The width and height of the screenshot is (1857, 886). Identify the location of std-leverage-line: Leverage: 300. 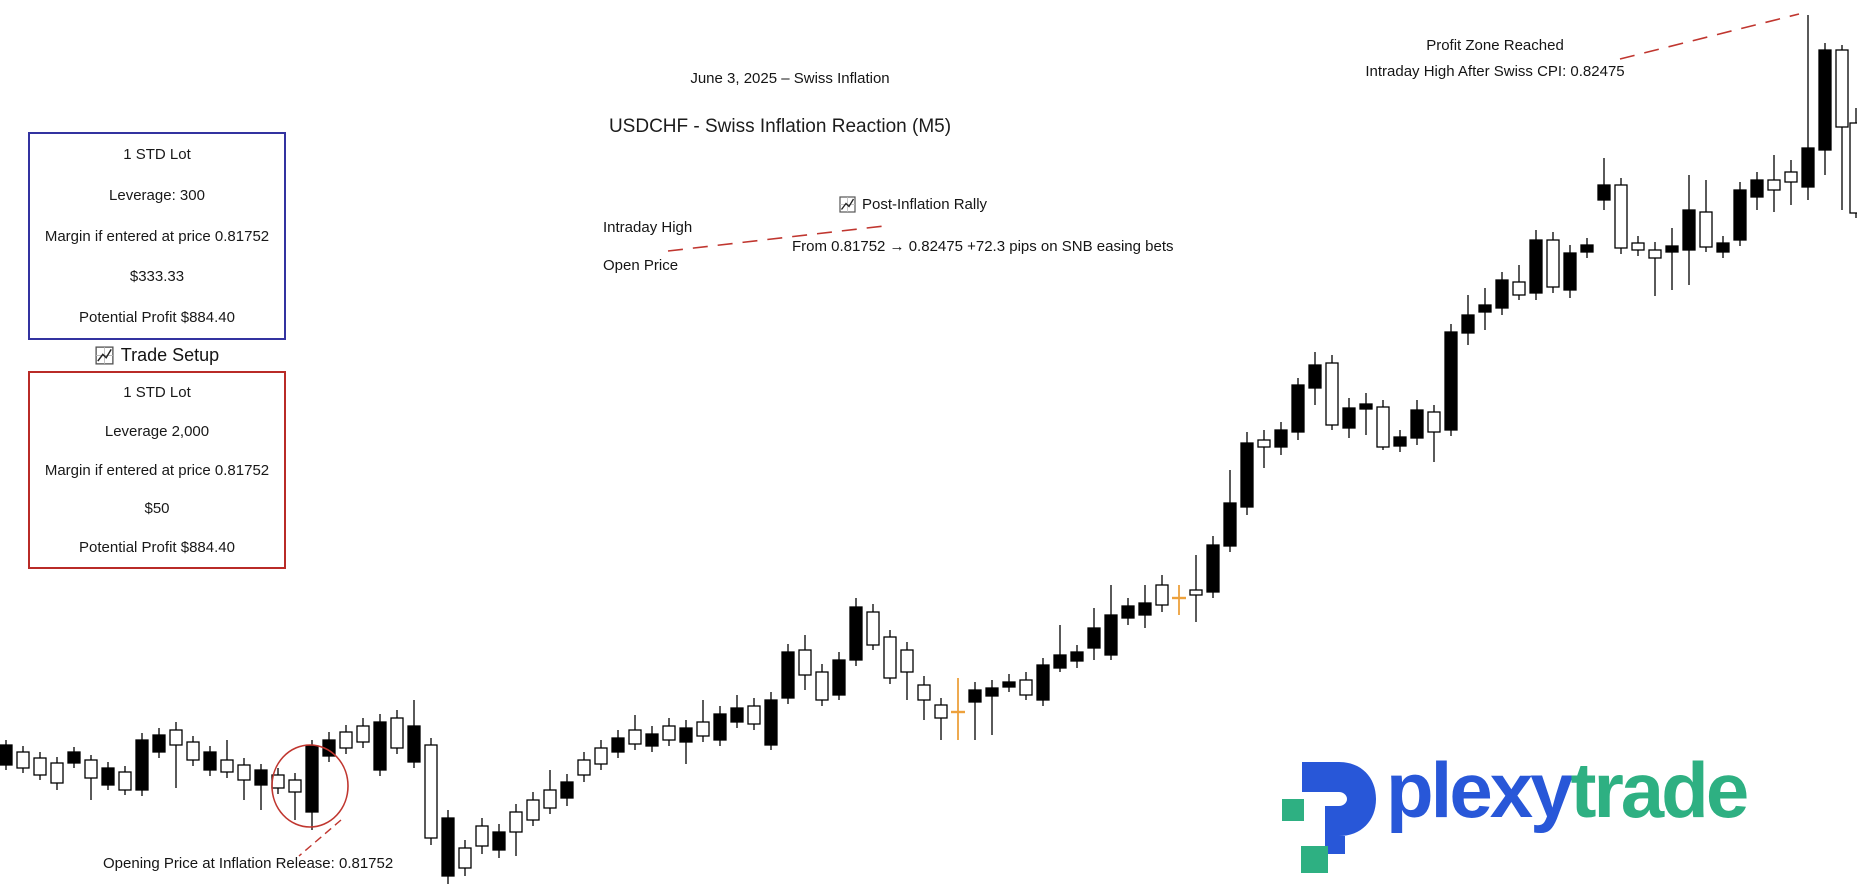
(157, 195).